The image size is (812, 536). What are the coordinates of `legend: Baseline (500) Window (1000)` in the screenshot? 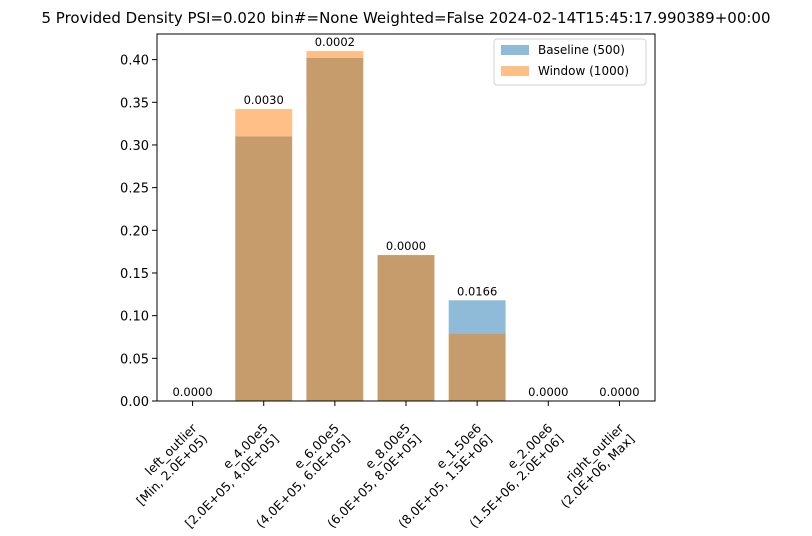 It's located at (570, 62).